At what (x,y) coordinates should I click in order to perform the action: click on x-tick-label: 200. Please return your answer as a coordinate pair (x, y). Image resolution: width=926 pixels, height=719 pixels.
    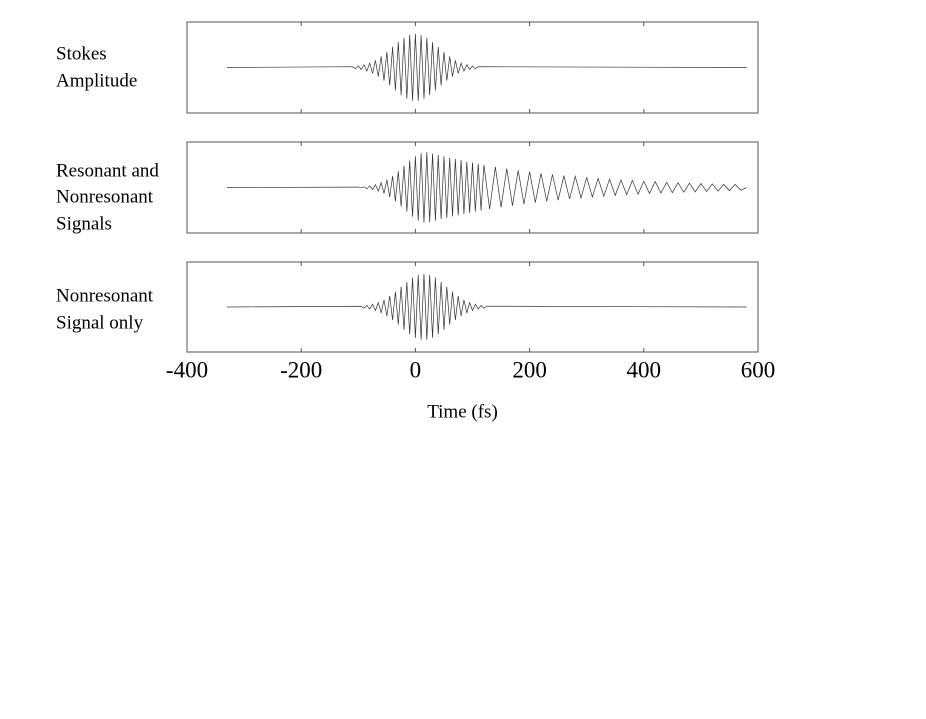
    Looking at the image, I should click on (529, 369).